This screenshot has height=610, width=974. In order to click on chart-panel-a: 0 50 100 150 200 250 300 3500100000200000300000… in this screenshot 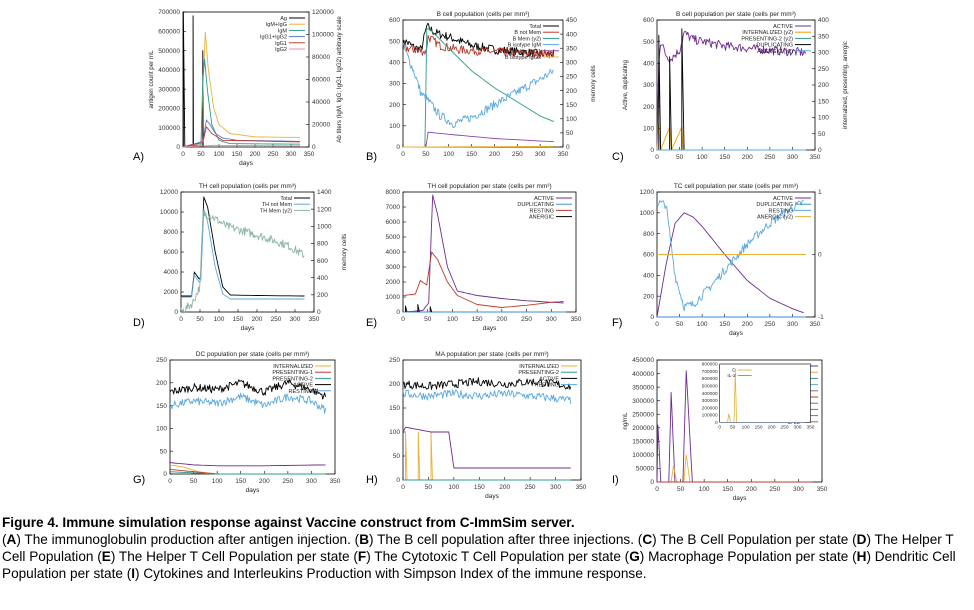, I will do `click(238, 88)`.